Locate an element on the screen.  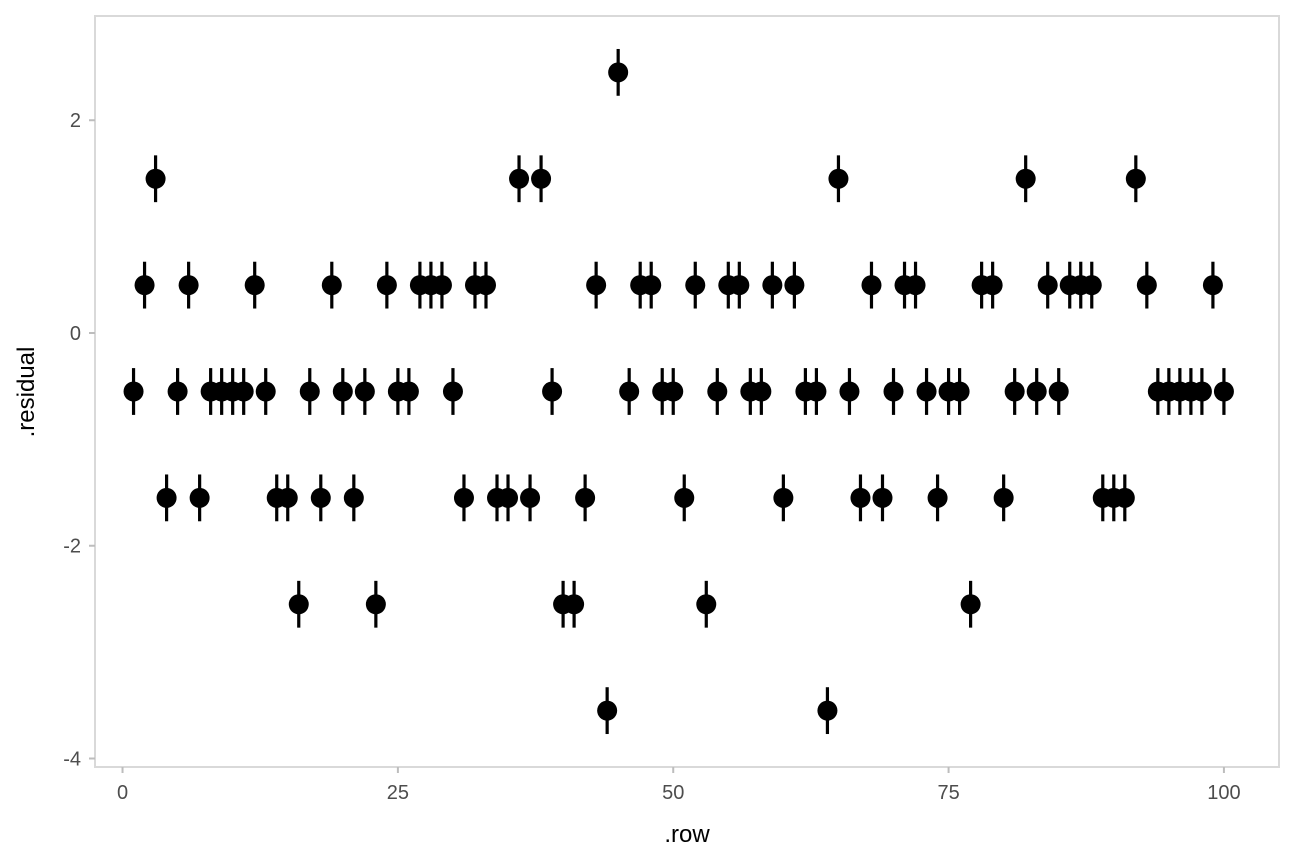
y-axis-title: .residual is located at coordinates (26, 392).